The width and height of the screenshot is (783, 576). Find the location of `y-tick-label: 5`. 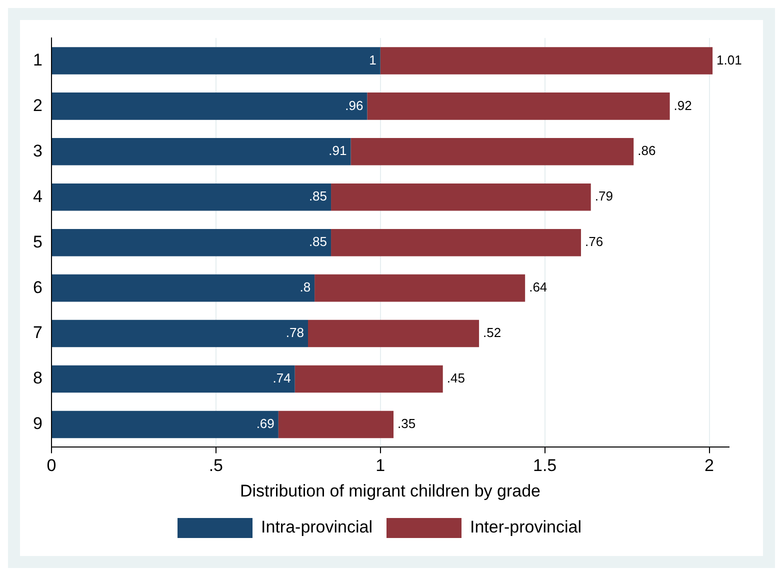

y-tick-label: 5 is located at coordinates (37, 242).